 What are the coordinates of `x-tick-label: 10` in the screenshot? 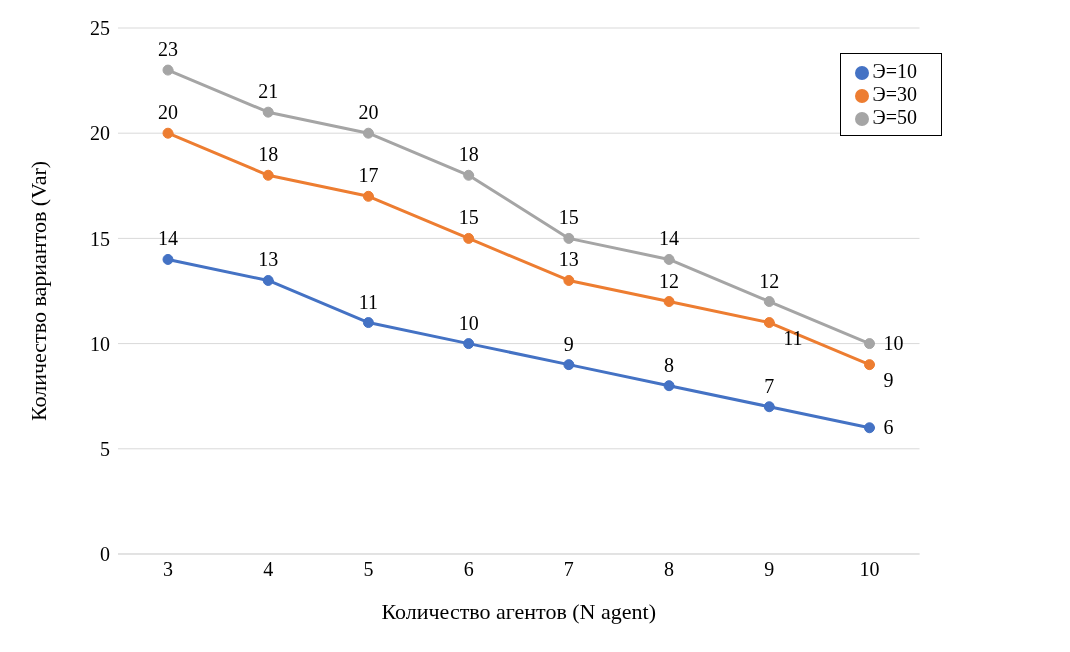 It's located at (869, 569).